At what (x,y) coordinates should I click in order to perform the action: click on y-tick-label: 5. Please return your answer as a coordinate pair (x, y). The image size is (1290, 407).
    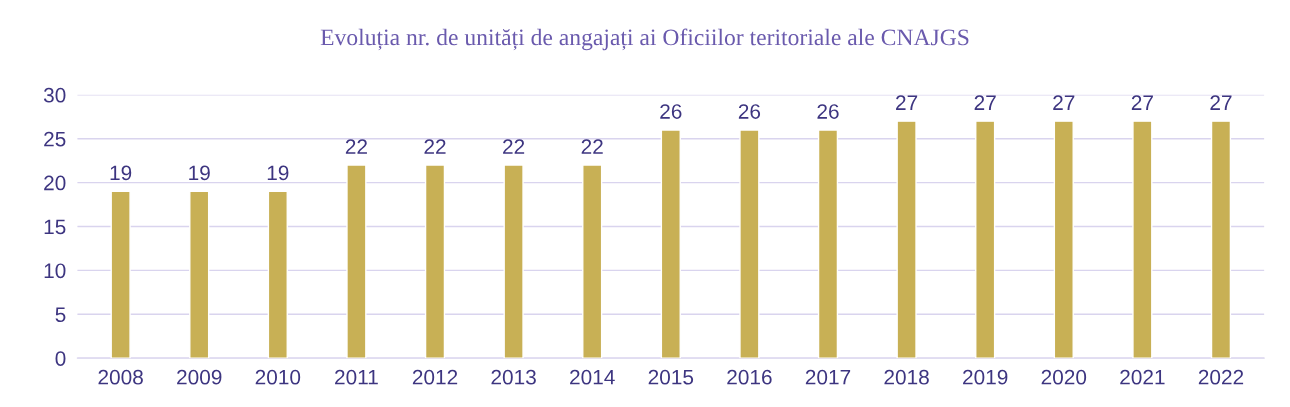
    Looking at the image, I should click on (60, 315).